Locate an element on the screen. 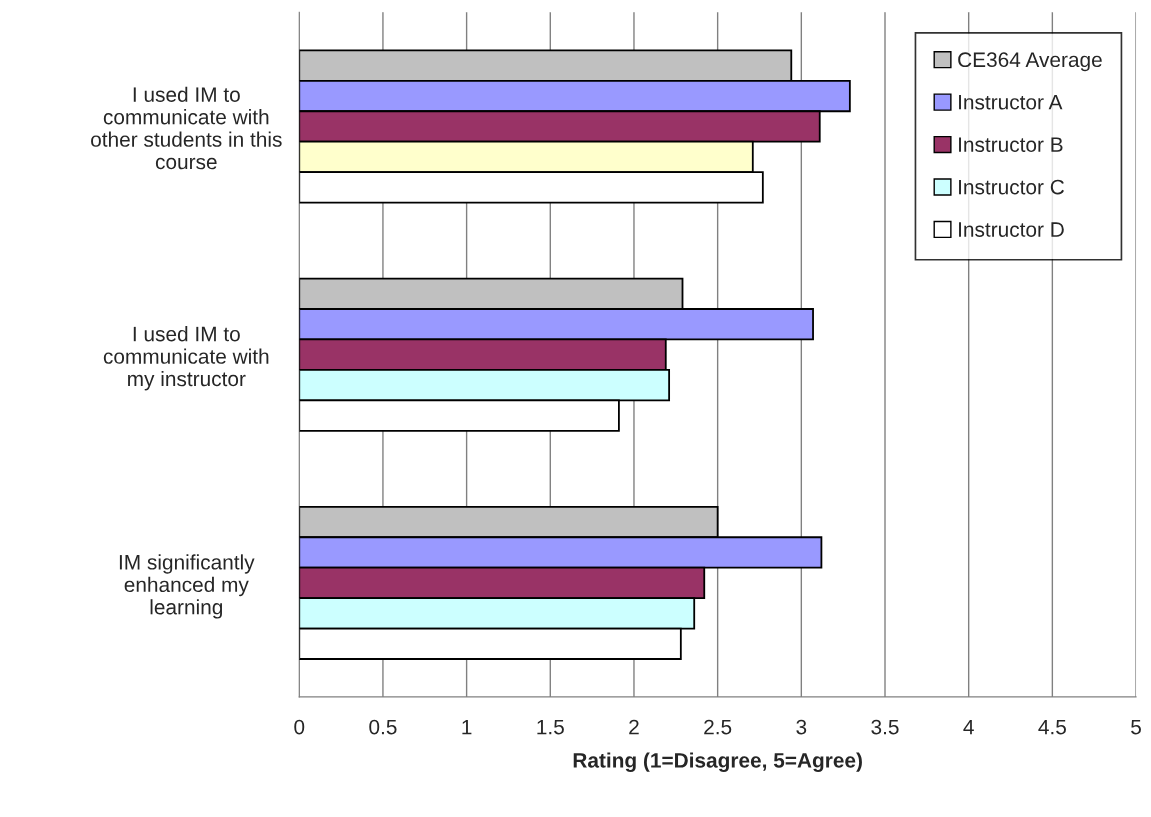 The image size is (1151, 817). x-tick-label: 2.5 is located at coordinates (718, 727).